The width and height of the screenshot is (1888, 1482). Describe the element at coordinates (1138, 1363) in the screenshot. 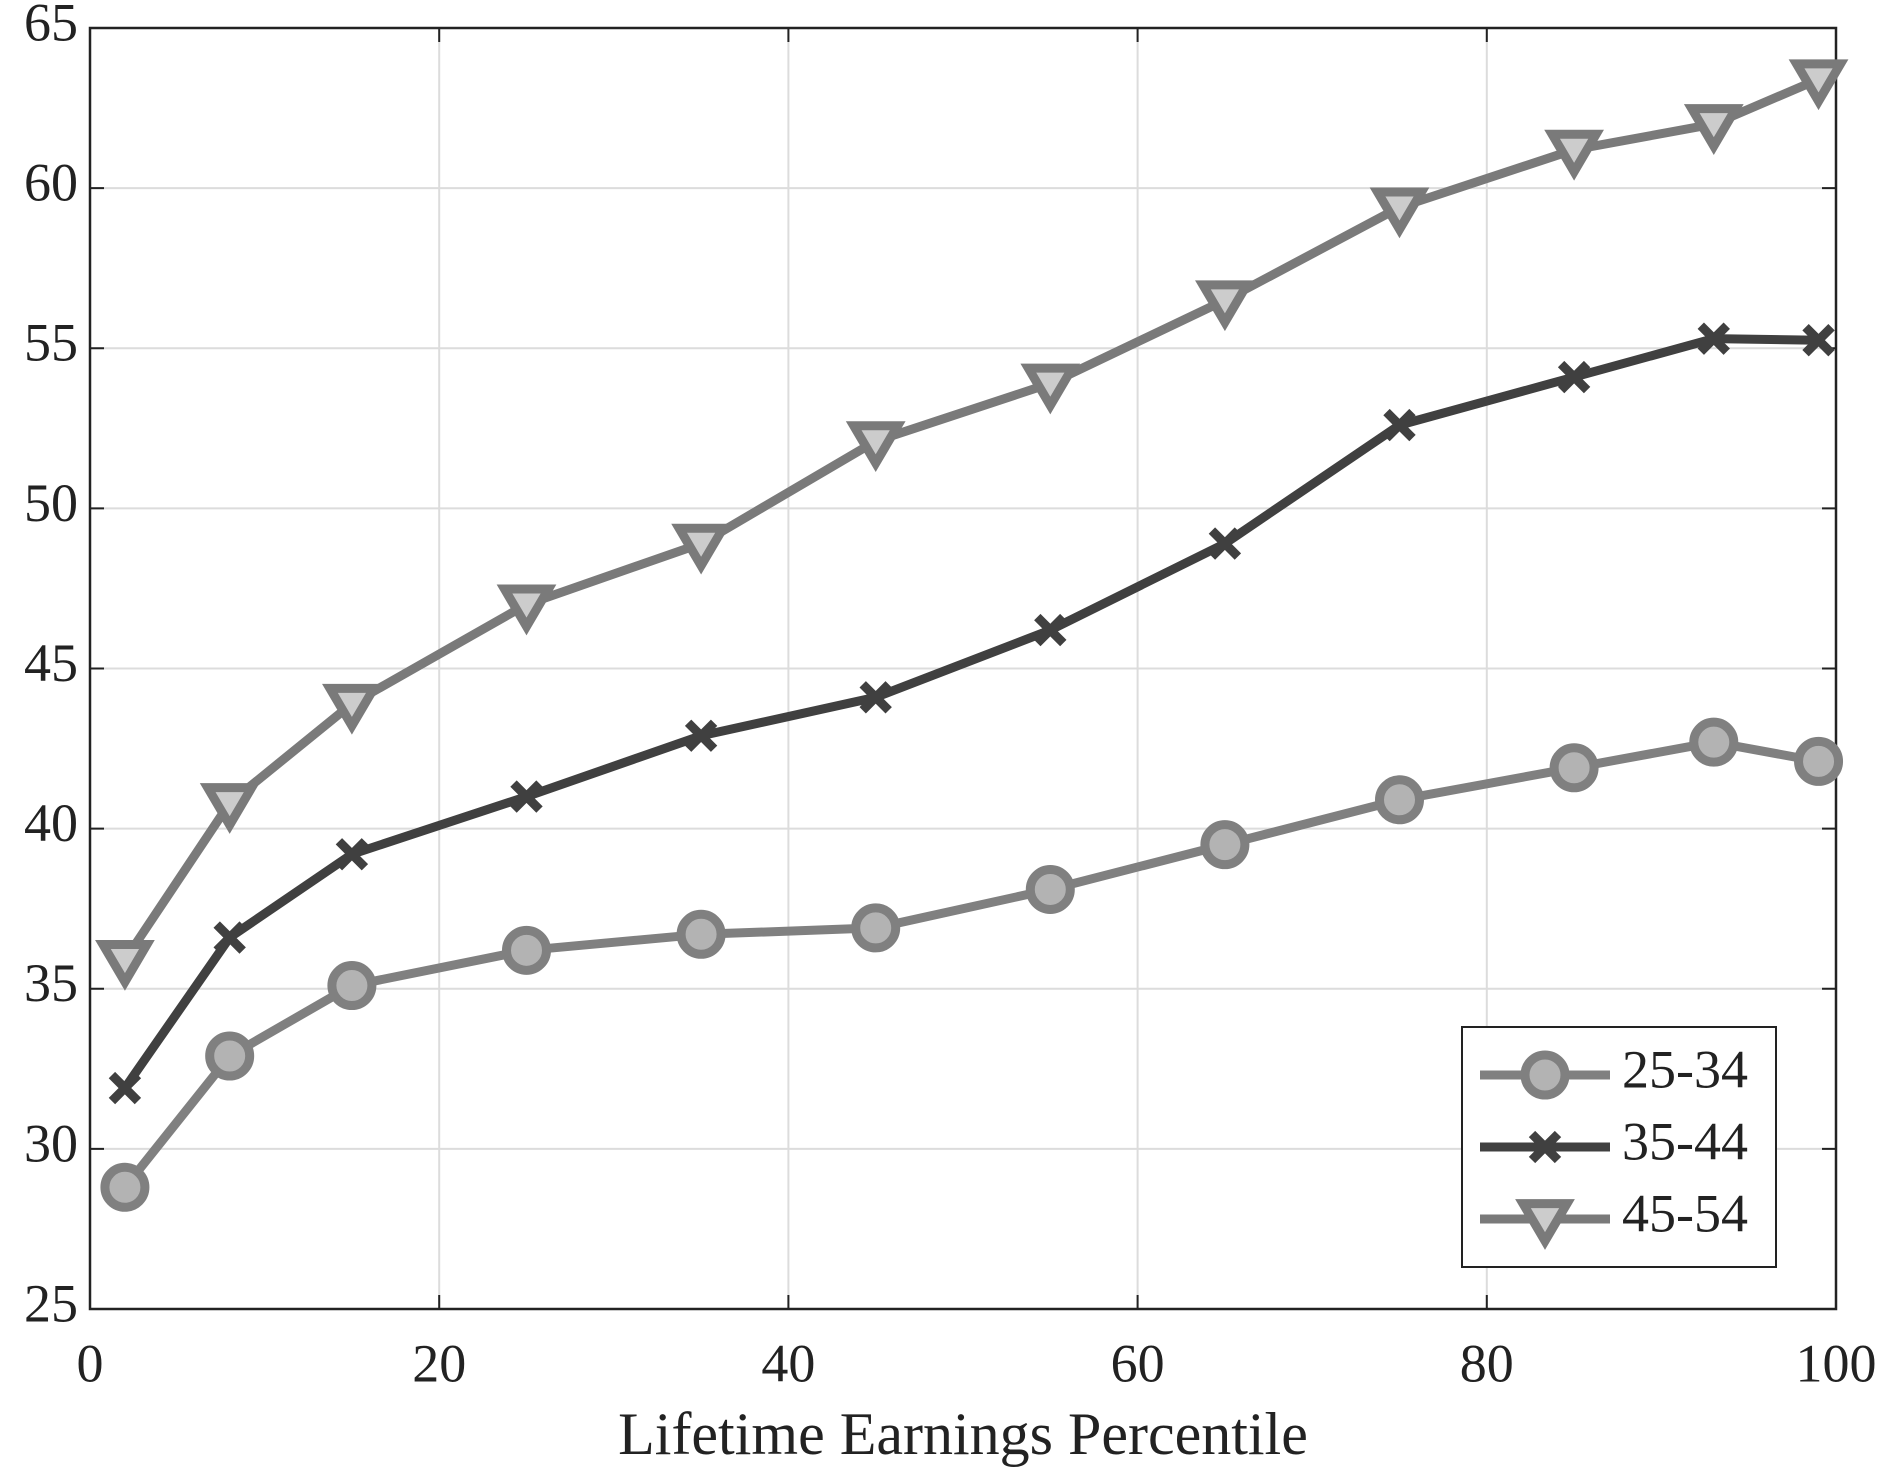

I see `x-tick-label: 60` at that location.